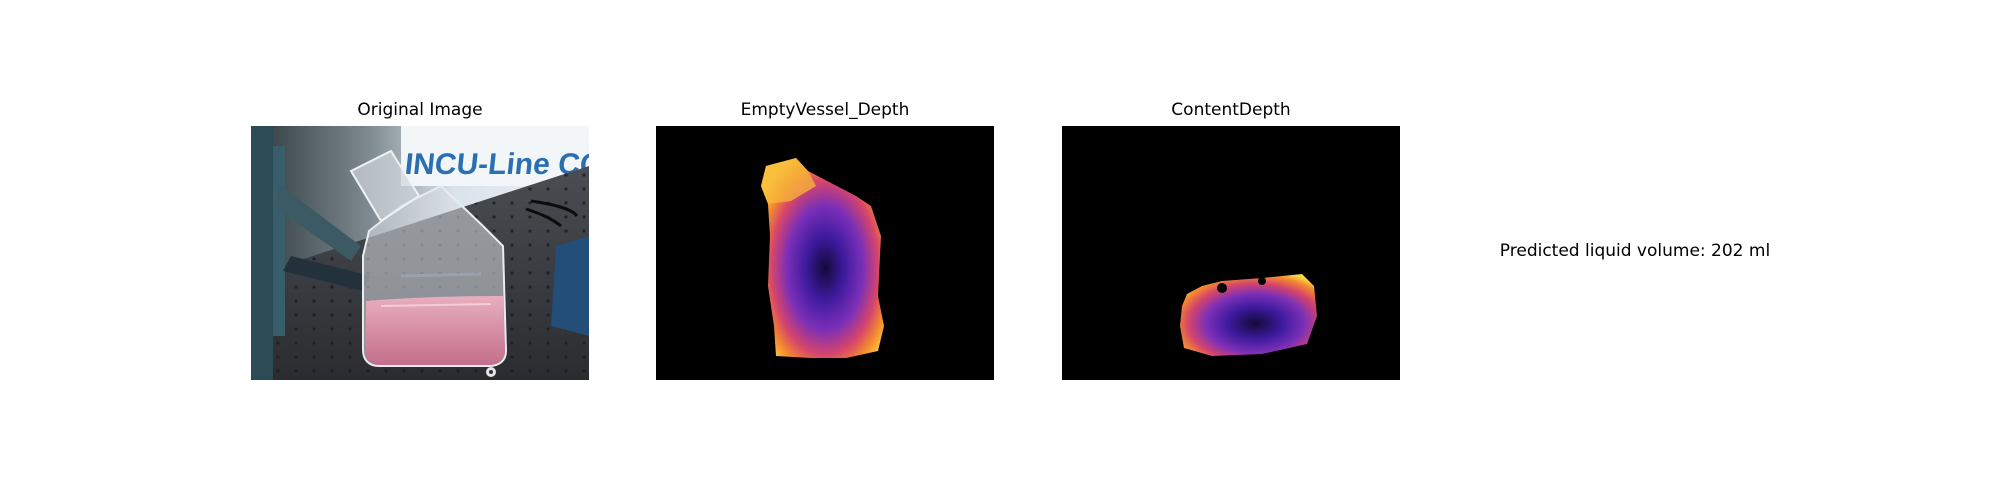 This screenshot has height=500, width=2000. I want to click on empty-vessel-depth-map, so click(825, 253).